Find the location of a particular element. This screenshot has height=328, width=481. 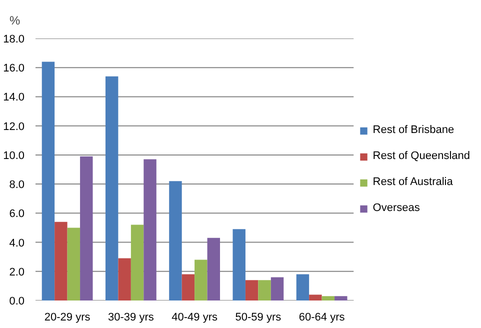

legend-label: Rest of Queensland is located at coordinates (421, 156).